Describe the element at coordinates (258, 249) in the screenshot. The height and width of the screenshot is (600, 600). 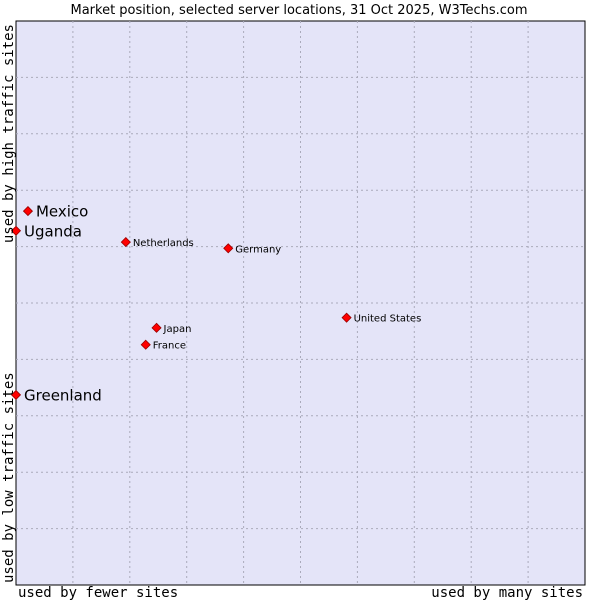
I see `point-label-germany: Germany` at that location.